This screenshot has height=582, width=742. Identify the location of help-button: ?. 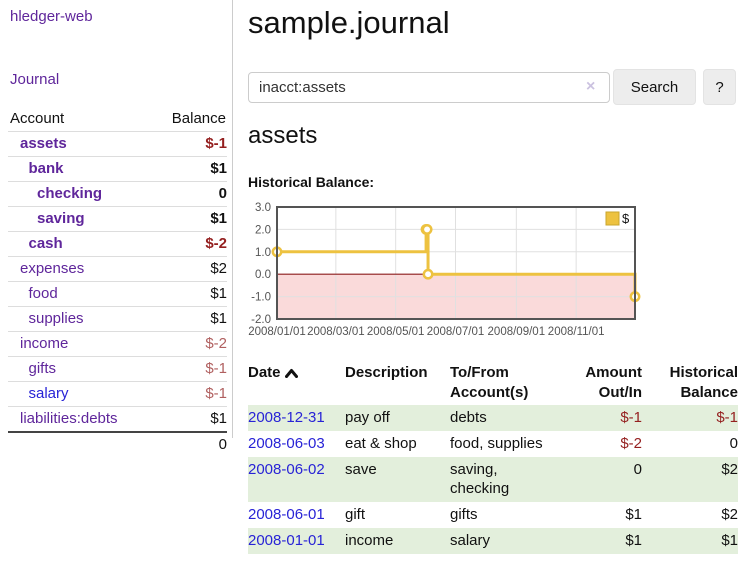
(719, 87).